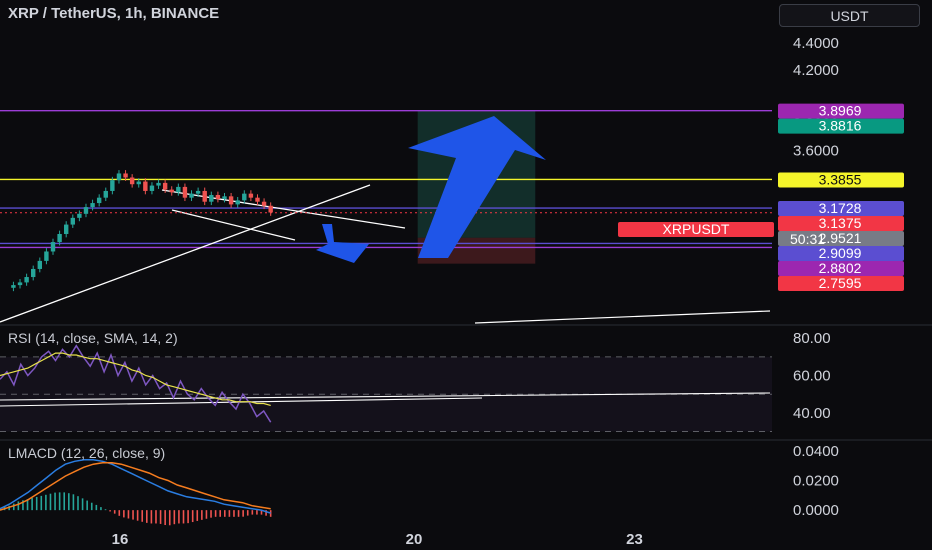 Image resolution: width=932 pixels, height=550 pixels. I want to click on time-tick-label: 16, so click(120, 539).